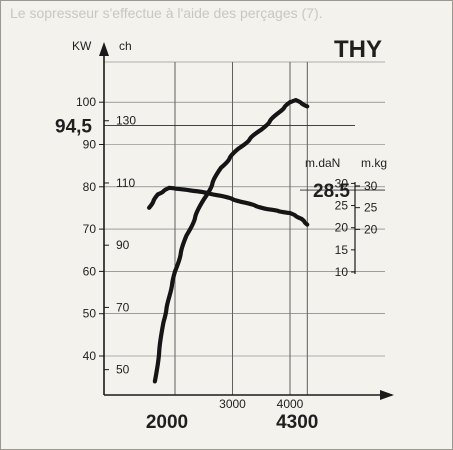 Image resolution: width=453 pixels, height=450 pixels. Describe the element at coordinates (342, 272) in the screenshot. I see `y-tick-label-mdan: 10` at that location.